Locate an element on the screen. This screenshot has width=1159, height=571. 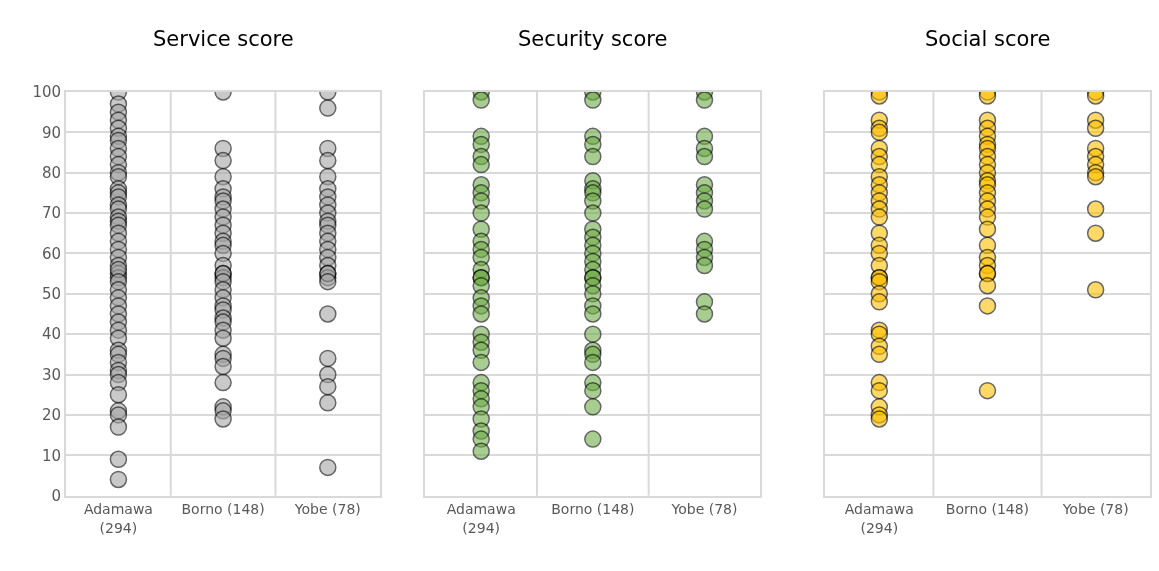
y-tick-label: 50 is located at coordinates (51, 294).